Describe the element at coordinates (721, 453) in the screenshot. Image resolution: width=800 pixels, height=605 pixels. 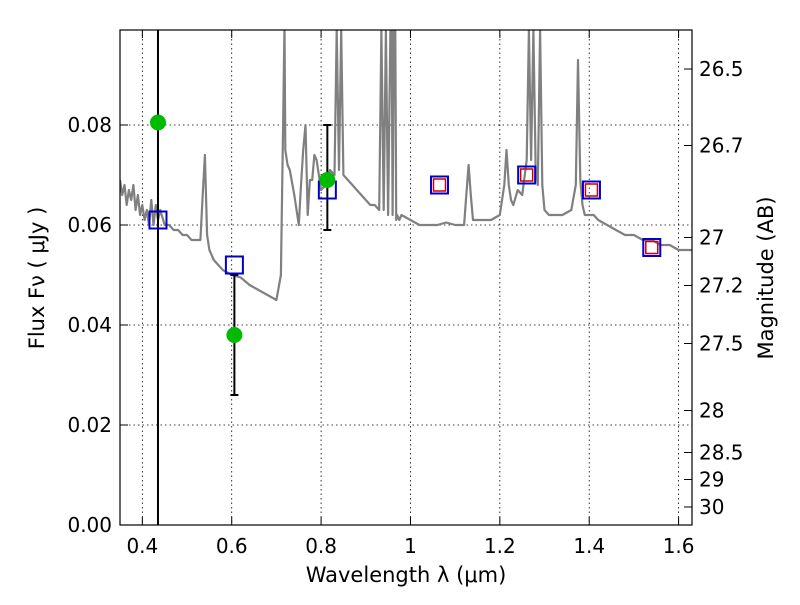
I see `y2-tick-label: 28.5` at that location.